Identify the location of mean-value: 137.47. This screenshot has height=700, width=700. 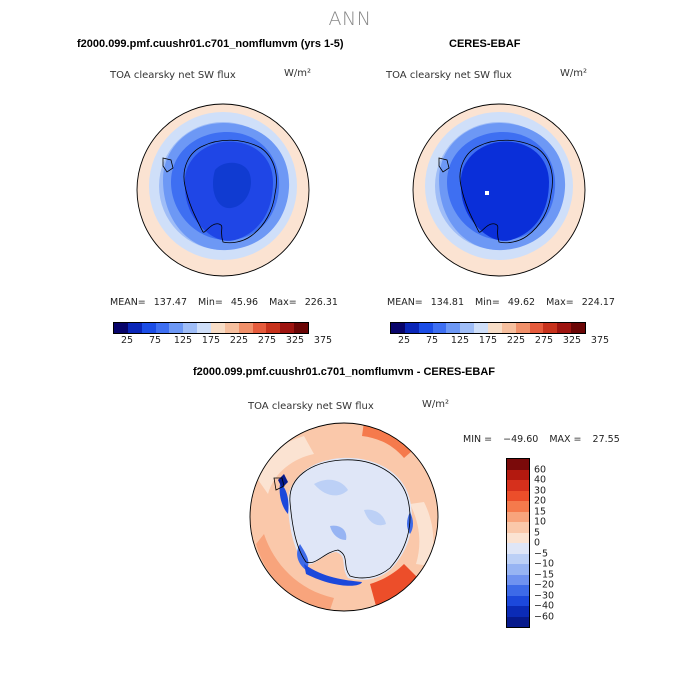
(170, 302).